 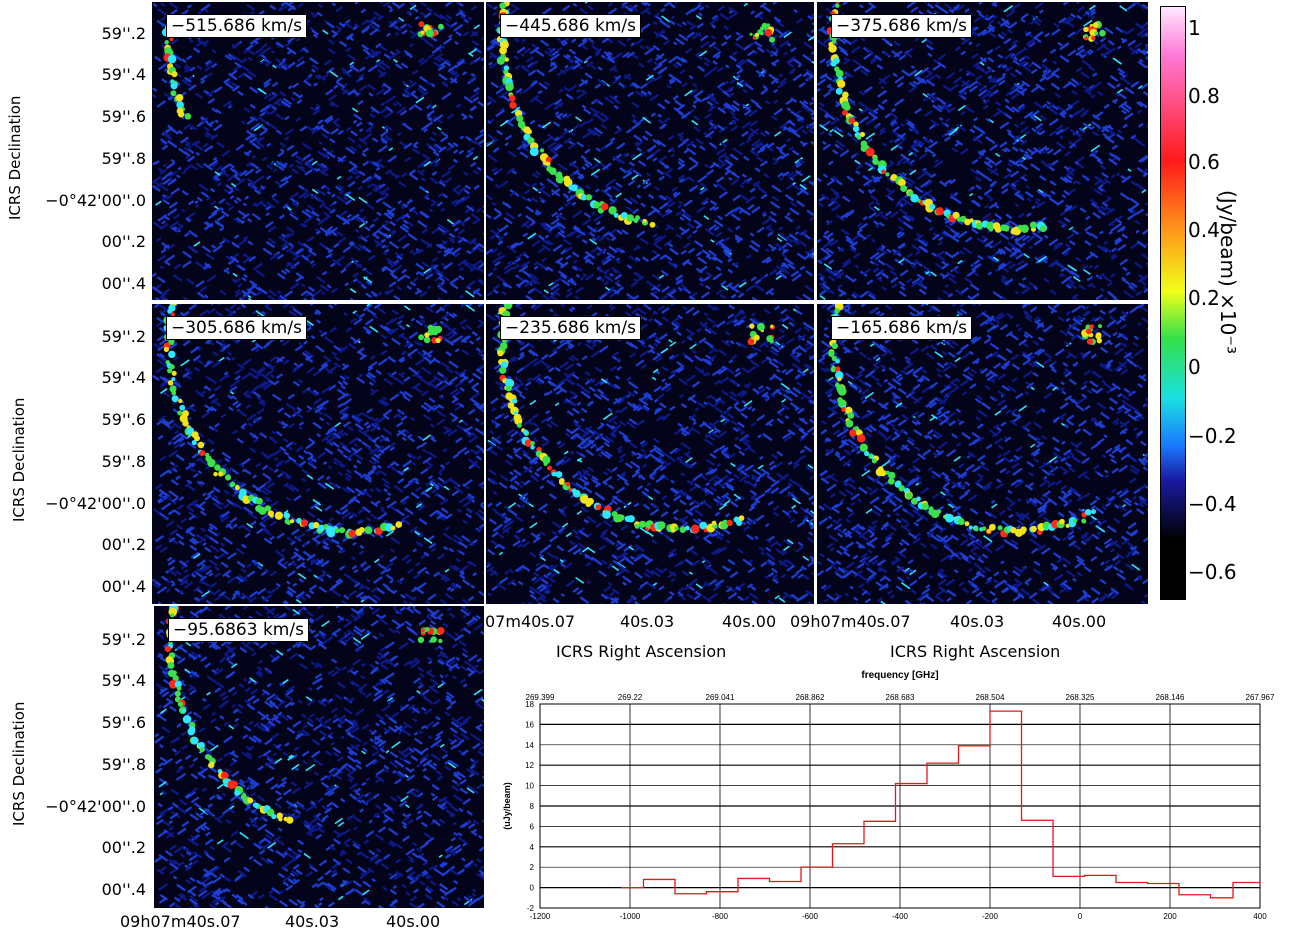 I want to click on colorbar-tick: −0.2, so click(x=1212, y=436).